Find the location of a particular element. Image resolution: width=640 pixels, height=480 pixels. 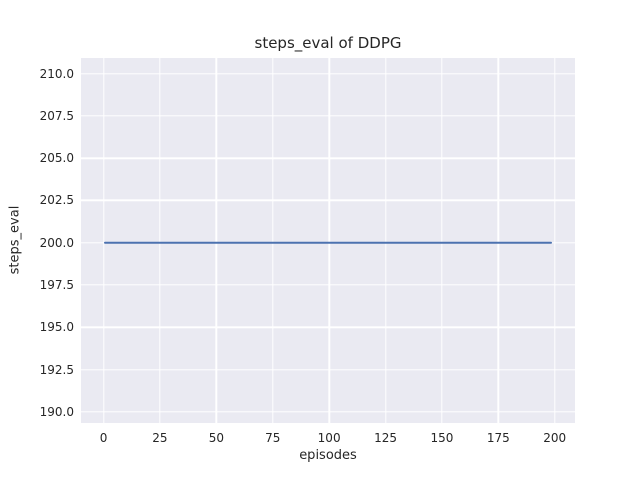

gridline-y-192.5 is located at coordinates (328, 369).